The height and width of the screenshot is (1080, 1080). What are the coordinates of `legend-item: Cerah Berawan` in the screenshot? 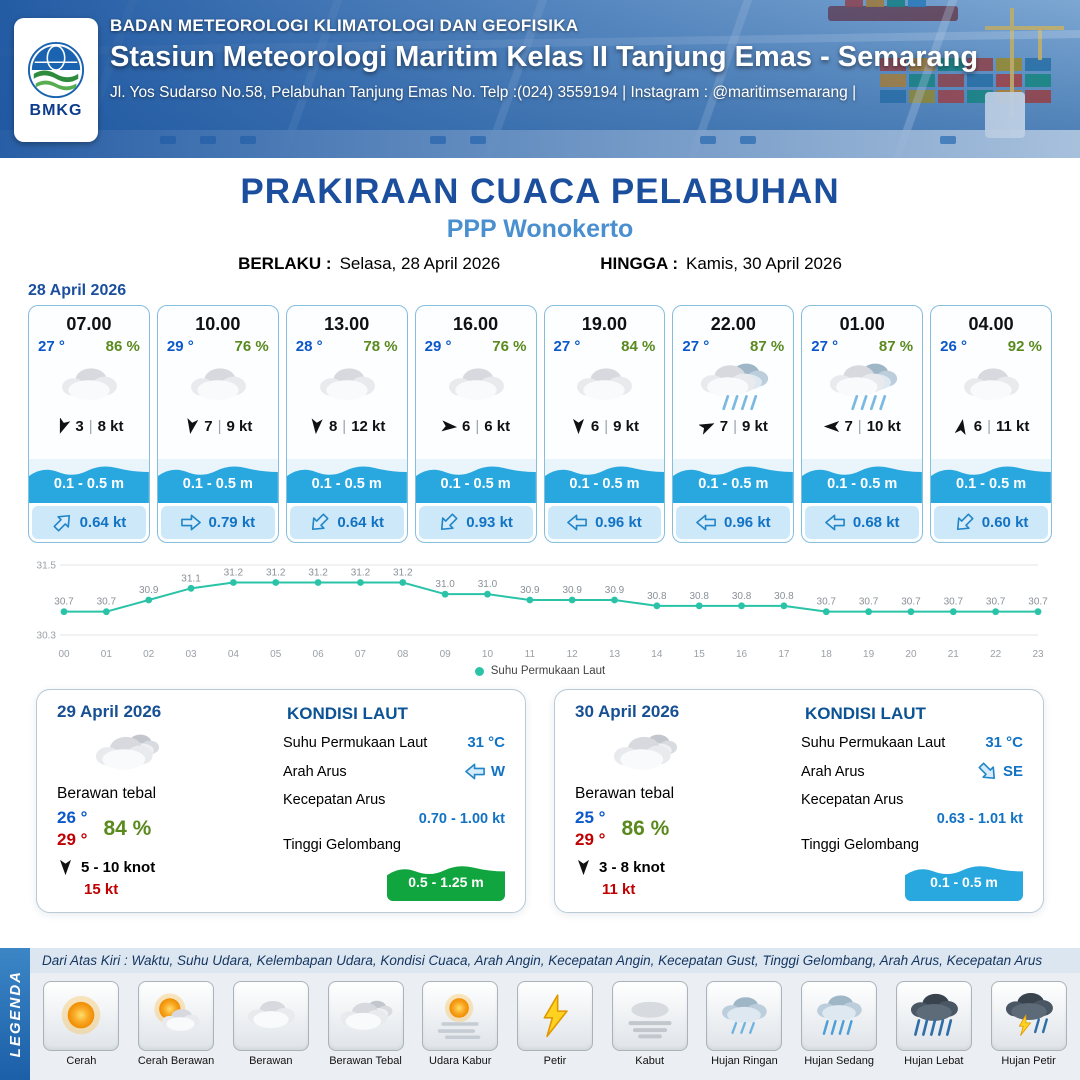 It's located at (176, 1024).